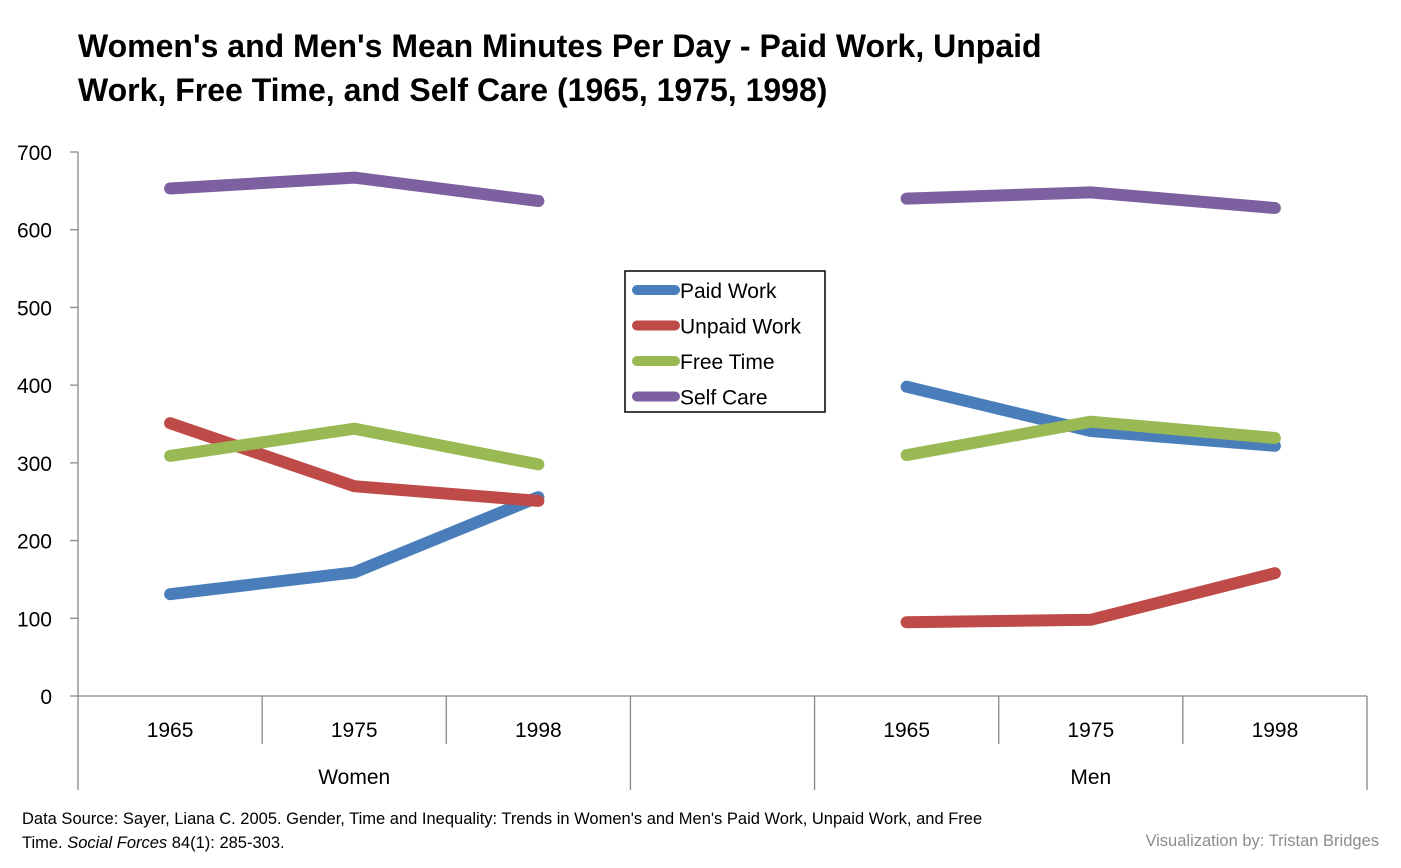 Image resolution: width=1401 pixels, height=868 pixels. What do you see at coordinates (117, 843) in the screenshot?
I see `source-journal: Social Forces` at bounding box center [117, 843].